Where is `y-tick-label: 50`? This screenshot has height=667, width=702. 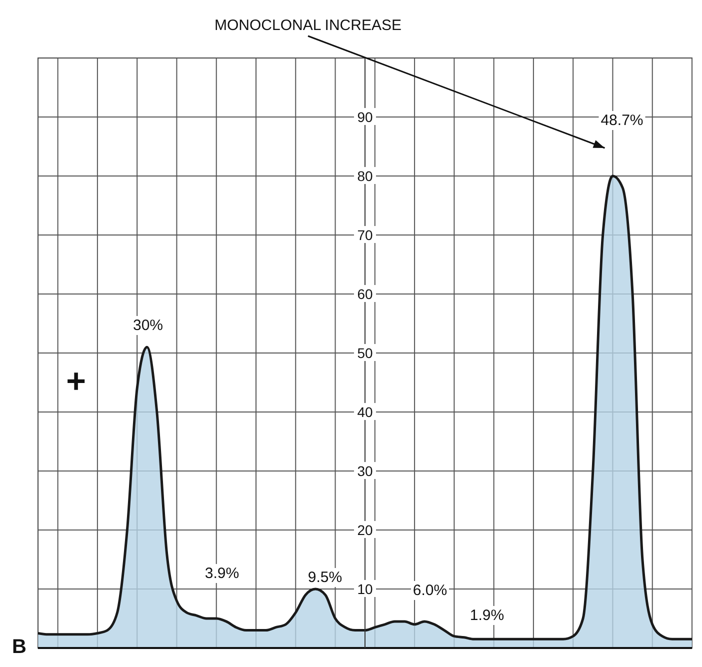 y-tick-label: 50 is located at coordinates (365, 353).